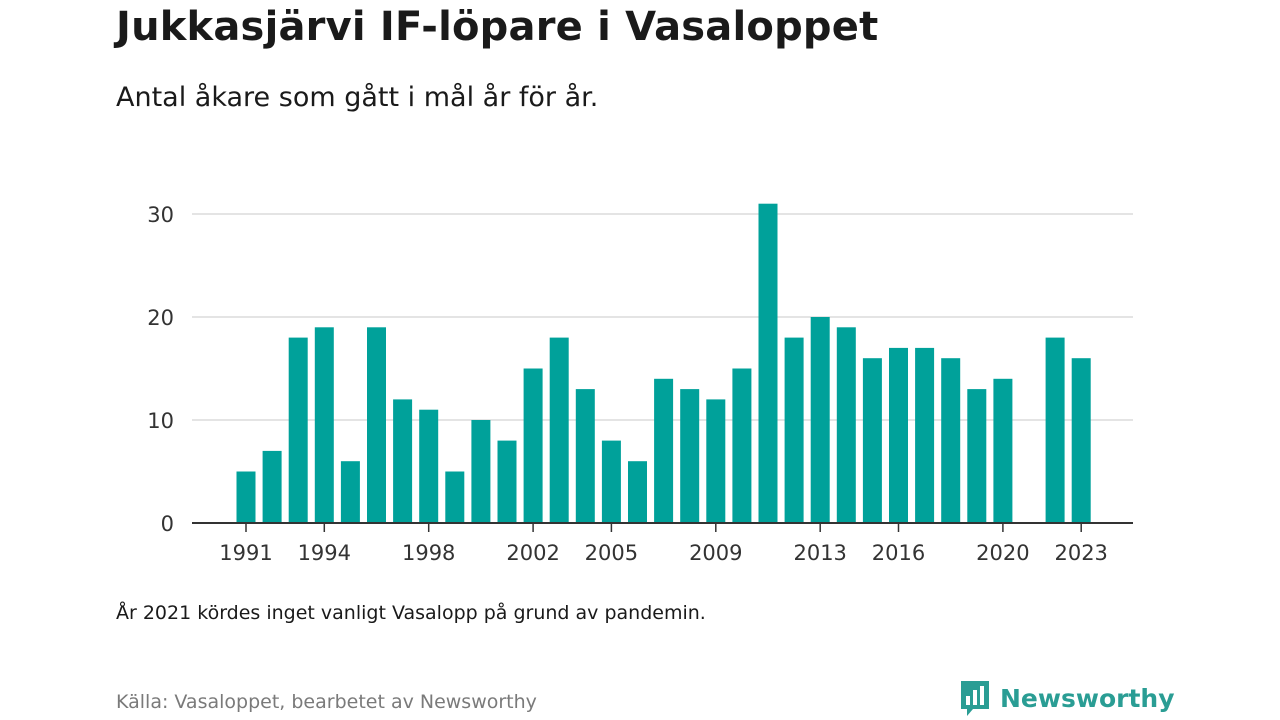  I want to click on x-axis-ticks: 1991 1994 1998 2002 2005 2009 2013 2016 2020 2023, so click(663, 544).